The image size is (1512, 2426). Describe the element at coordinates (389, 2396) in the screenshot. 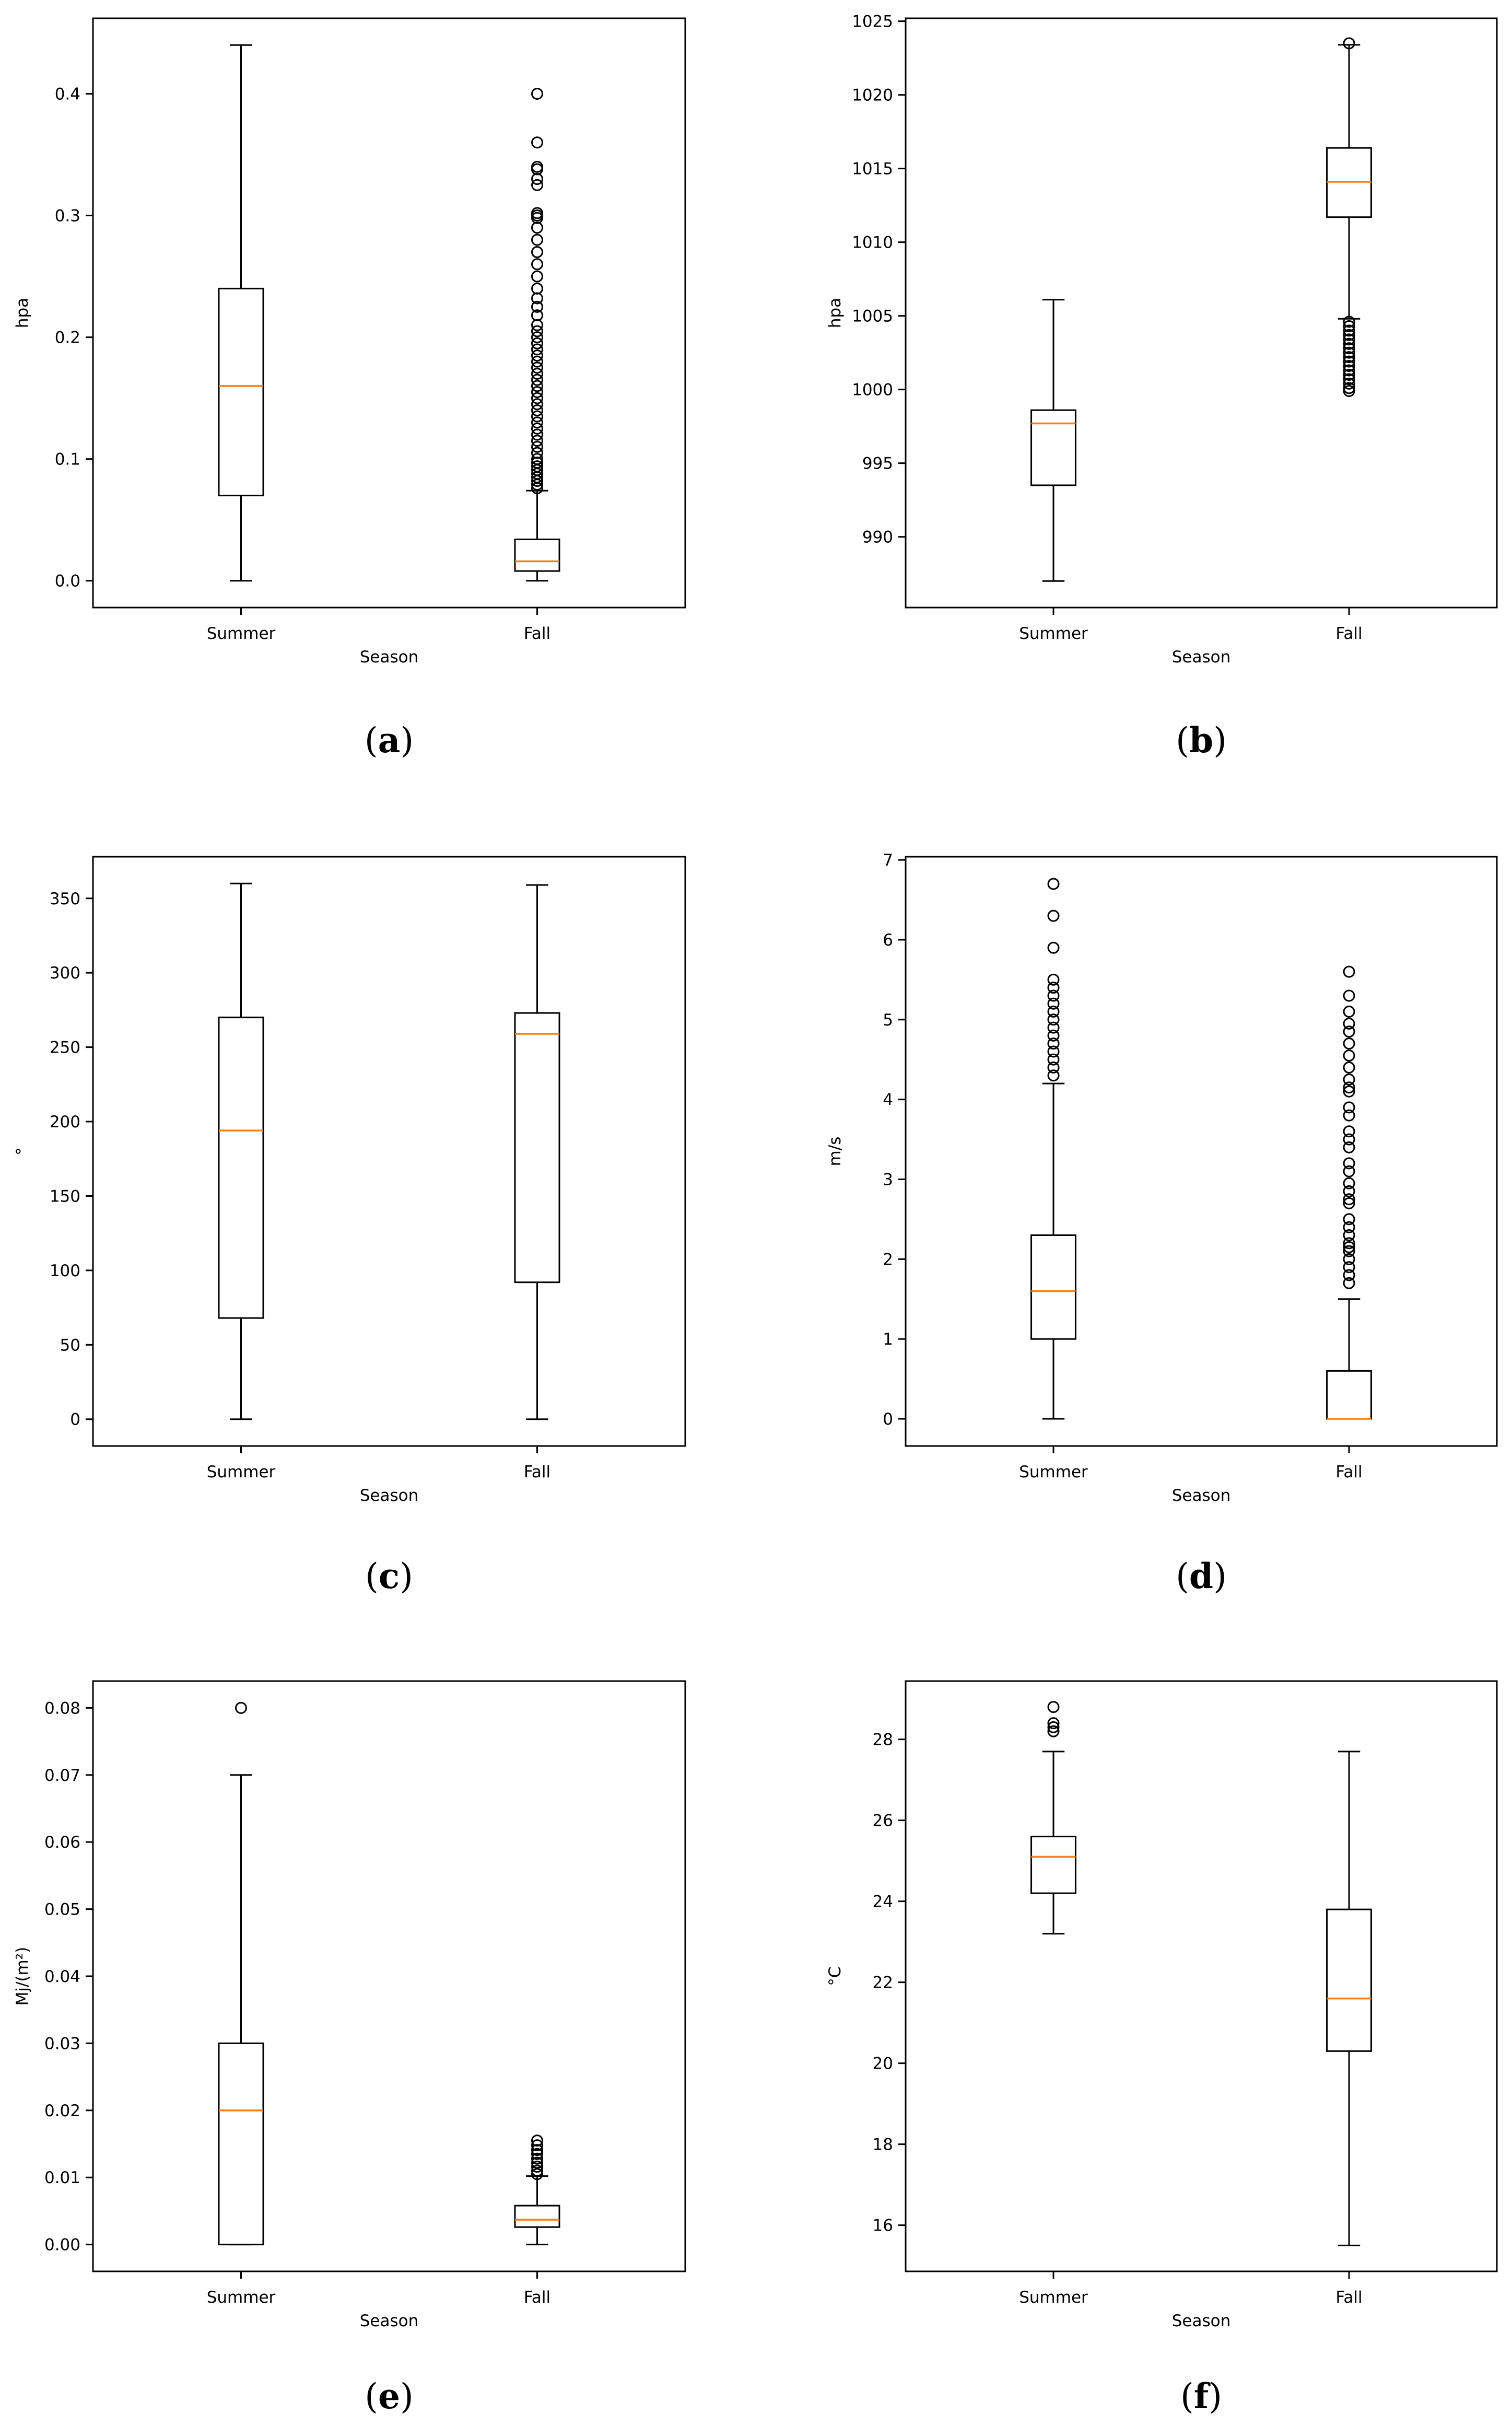

I see `panel-label-letter: e` at that location.